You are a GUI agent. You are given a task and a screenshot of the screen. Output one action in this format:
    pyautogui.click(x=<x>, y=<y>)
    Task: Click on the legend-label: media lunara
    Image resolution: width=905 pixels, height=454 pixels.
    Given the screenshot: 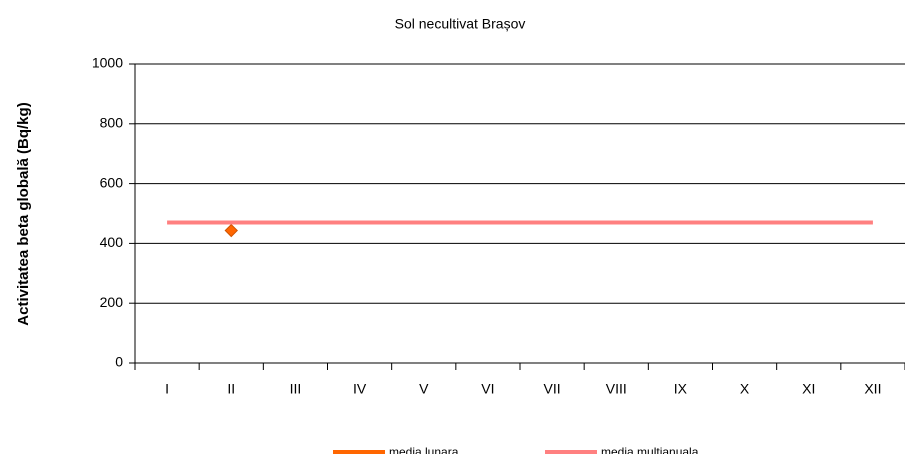 What is the action you would take?
    pyautogui.click(x=424, y=449)
    